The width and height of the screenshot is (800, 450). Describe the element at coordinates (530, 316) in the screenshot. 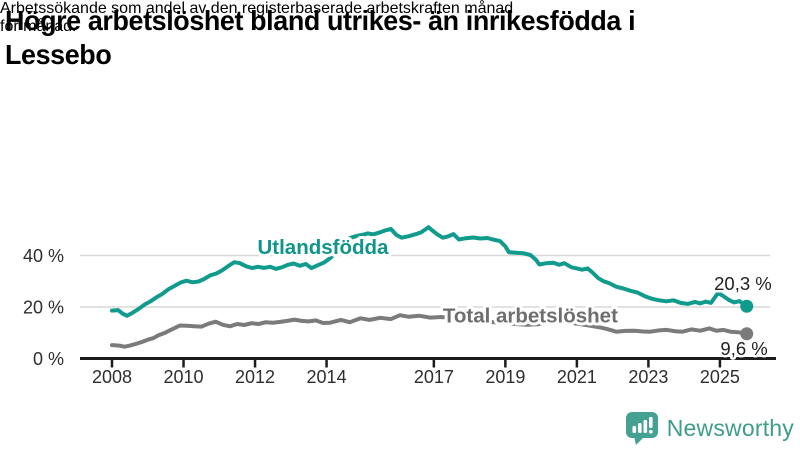

I see `series-label-total: Total arbetslöshet` at that location.